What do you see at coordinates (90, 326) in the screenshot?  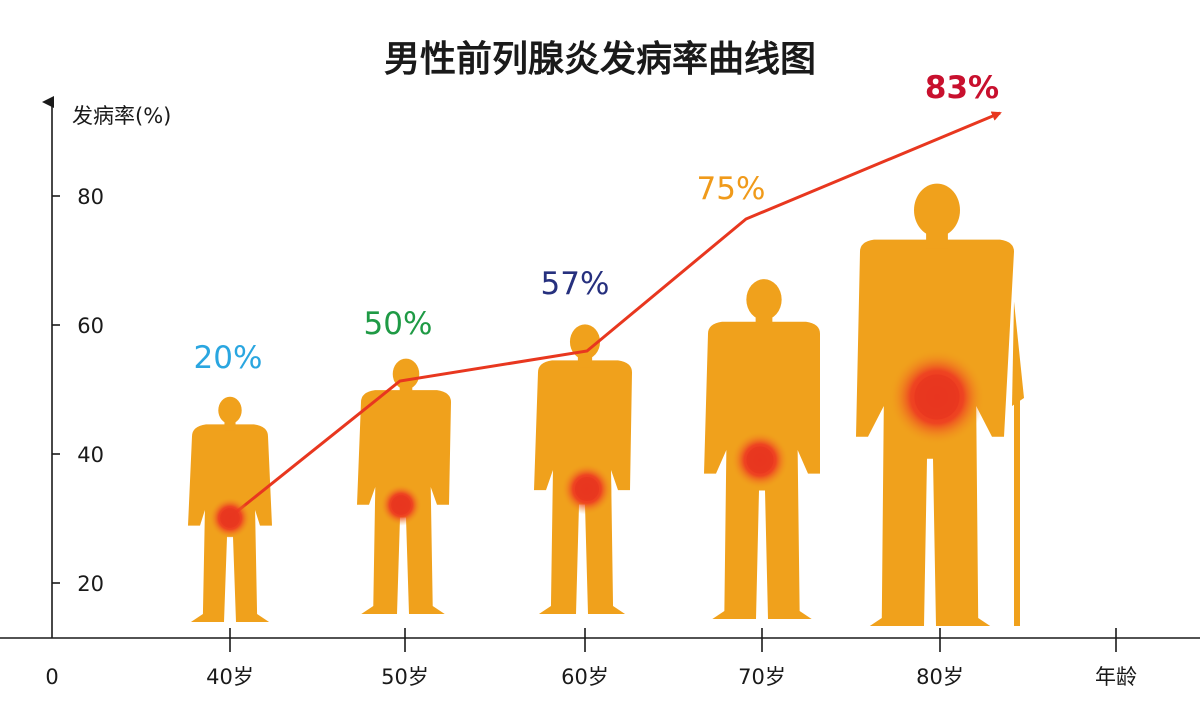 I see `y-tick-label-60: 60` at bounding box center [90, 326].